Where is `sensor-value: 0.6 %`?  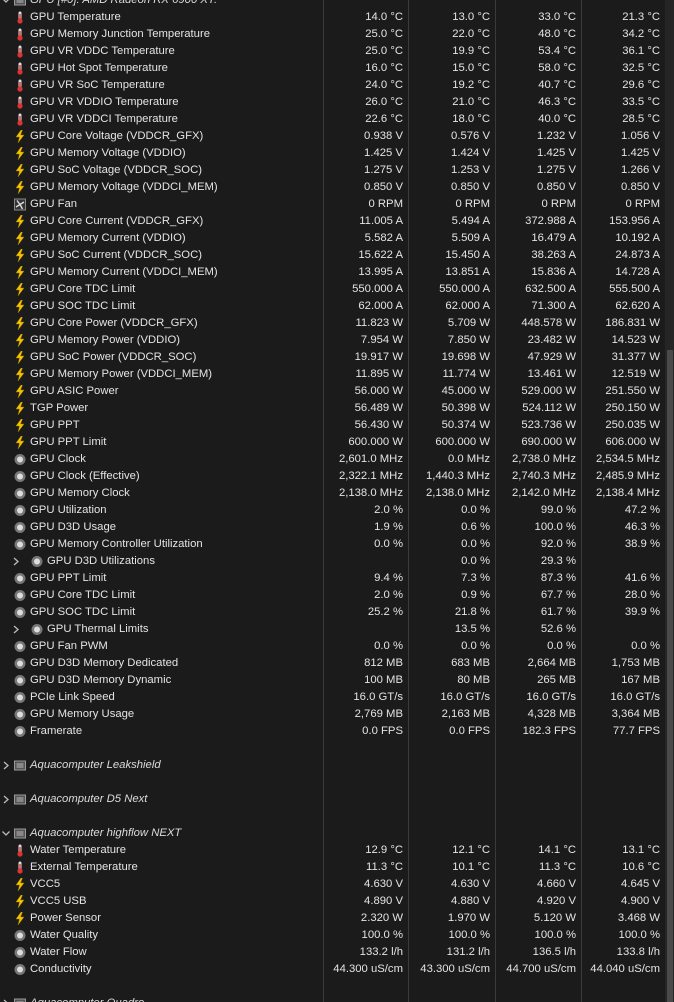
sensor-value: 0.6 % is located at coordinates (475, 527).